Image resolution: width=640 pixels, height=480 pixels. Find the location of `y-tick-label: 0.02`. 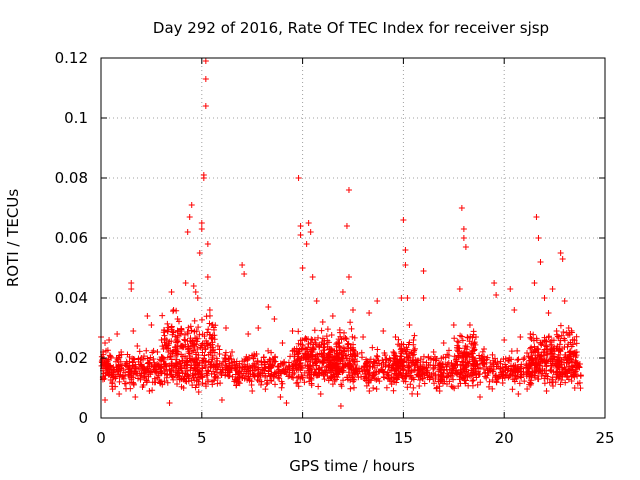

y-tick-label: 0.02 is located at coordinates (71, 358).